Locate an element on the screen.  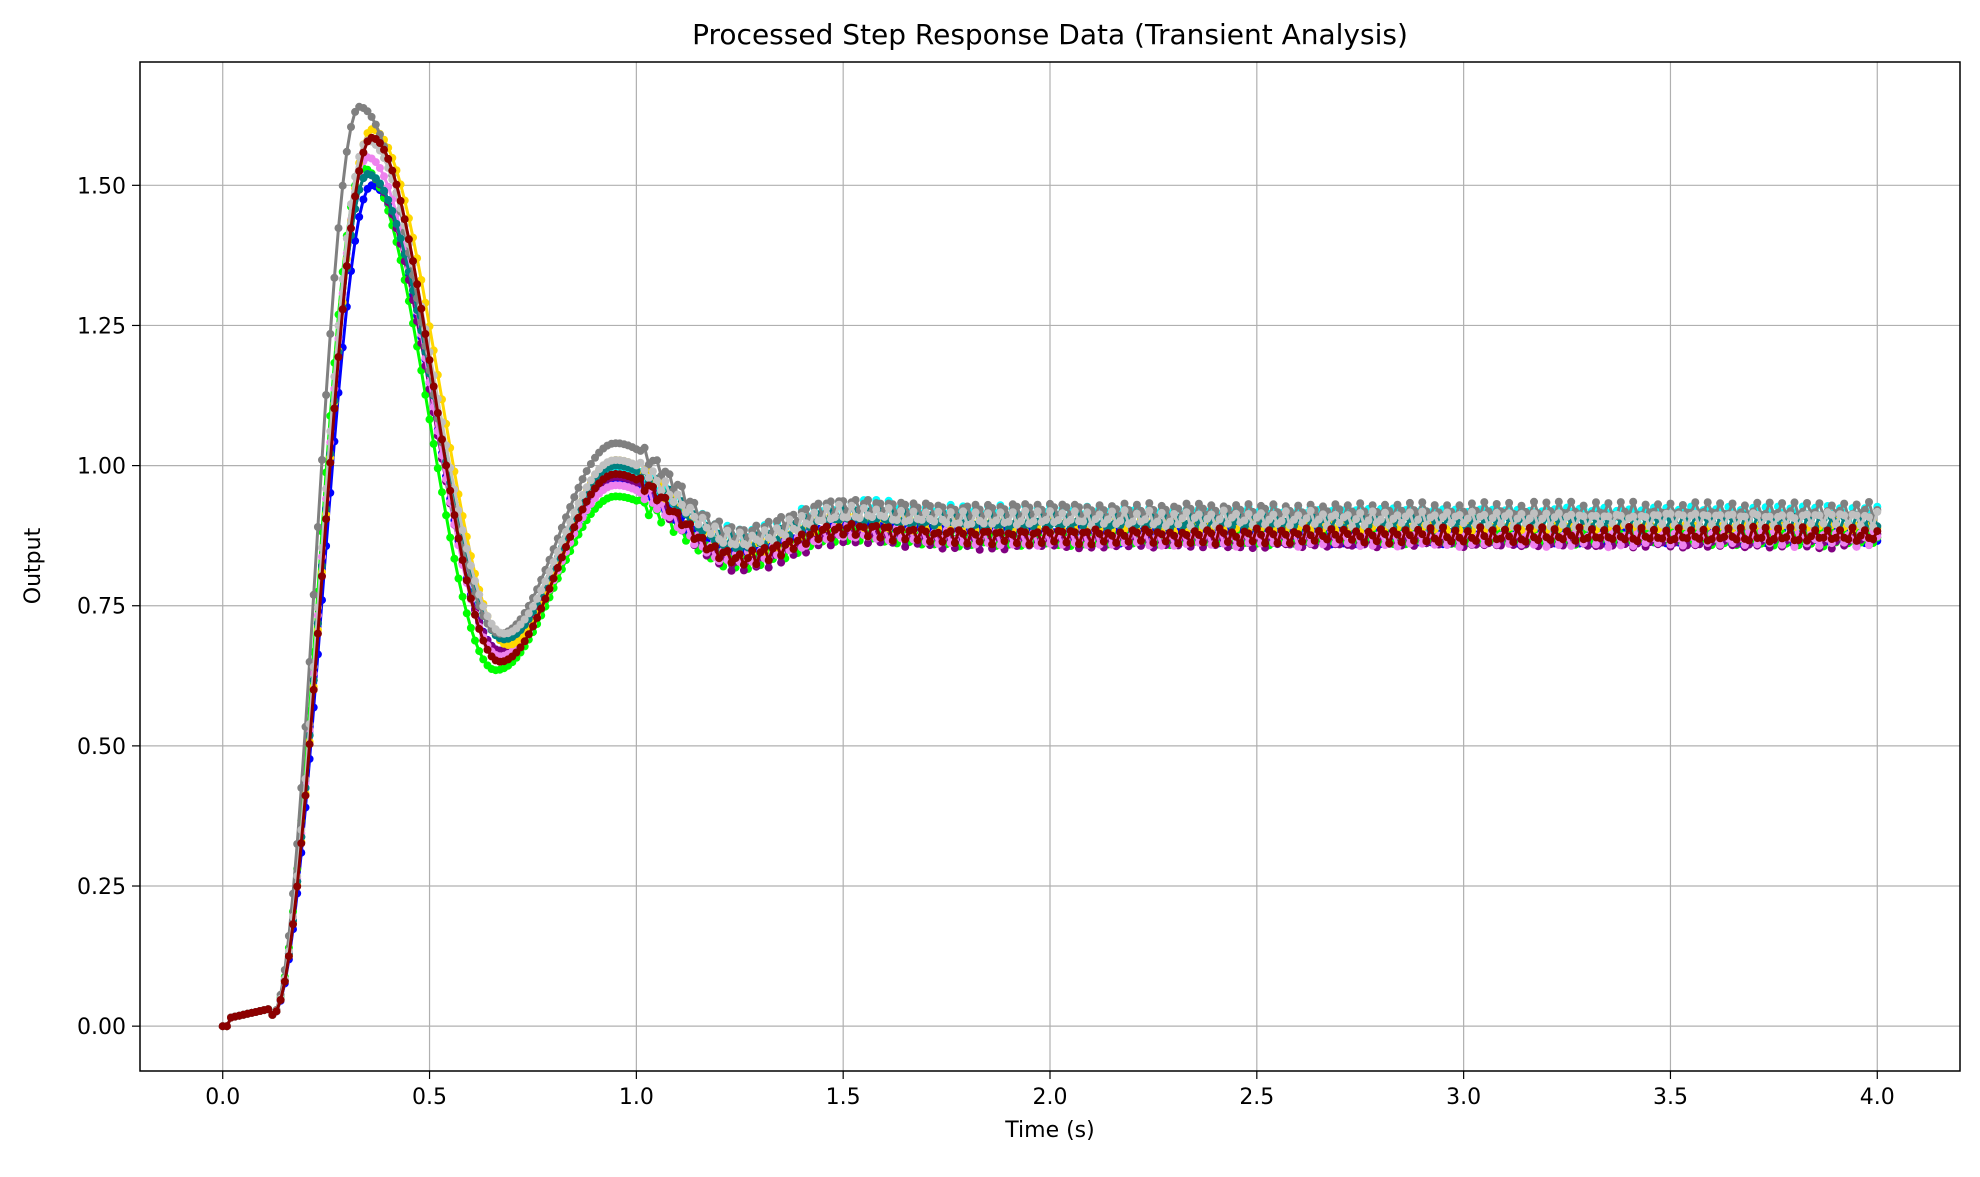
y-tick-label: 0.25 is located at coordinates (101, 887).